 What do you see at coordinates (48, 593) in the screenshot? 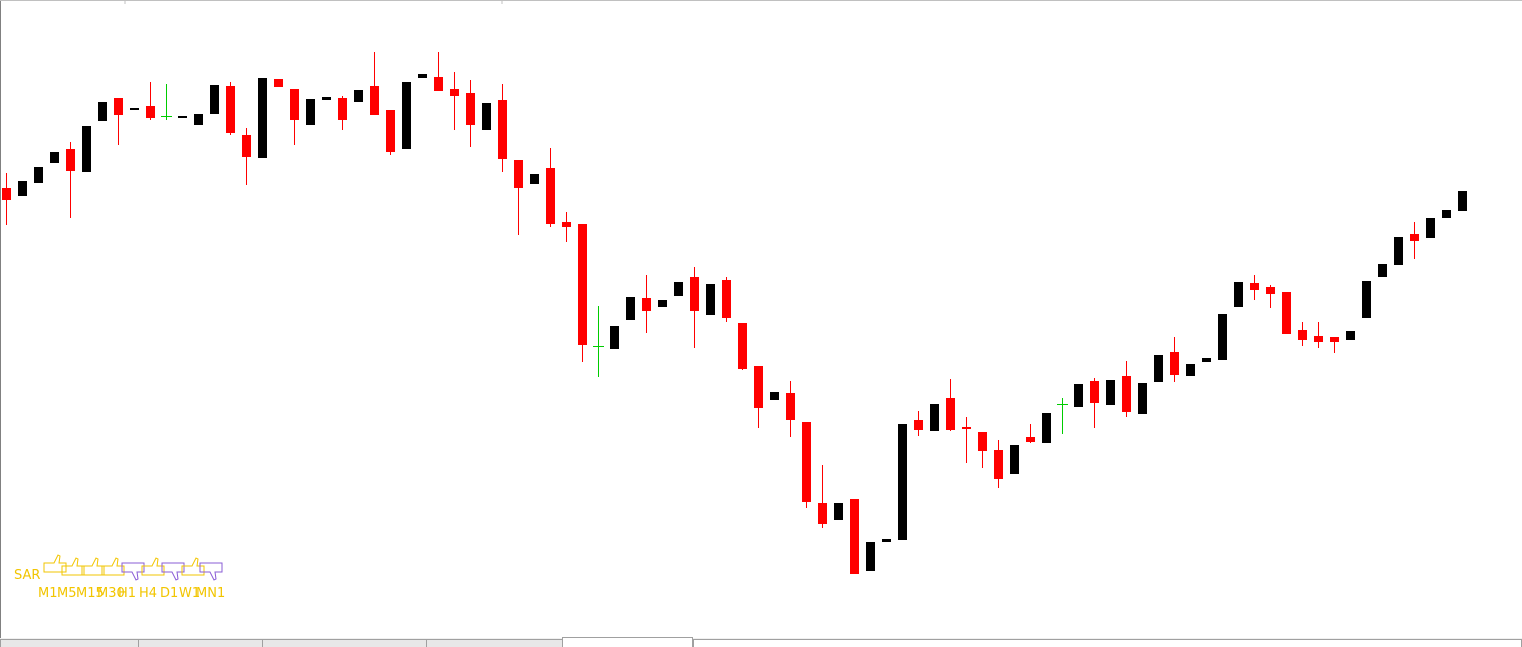
I see `timeframe-label: M1` at bounding box center [48, 593].